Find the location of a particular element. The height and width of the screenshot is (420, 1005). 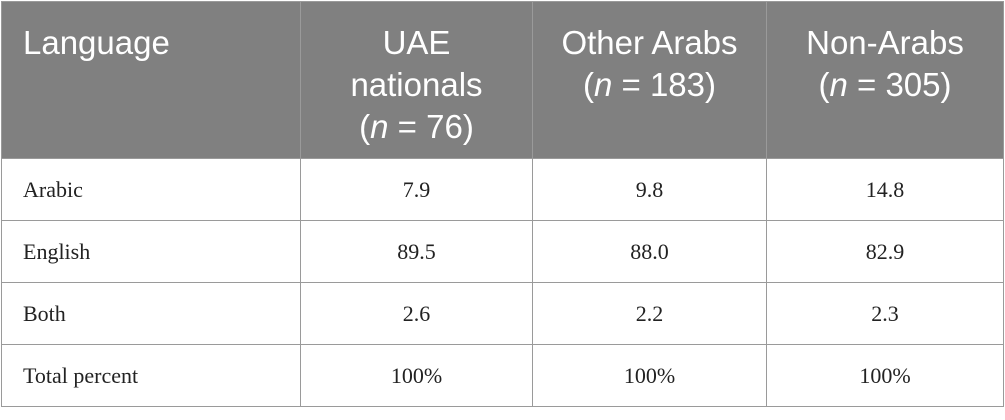

cell: 2.6 is located at coordinates (416, 313).